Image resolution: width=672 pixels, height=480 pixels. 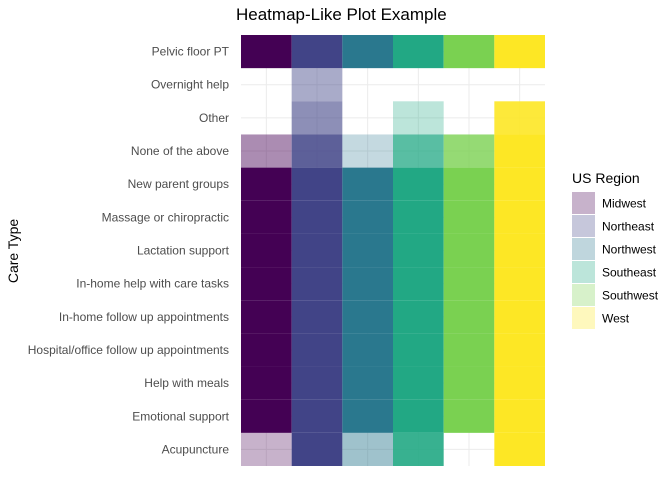 I want to click on legend-item-west: West, so click(x=601, y=318).